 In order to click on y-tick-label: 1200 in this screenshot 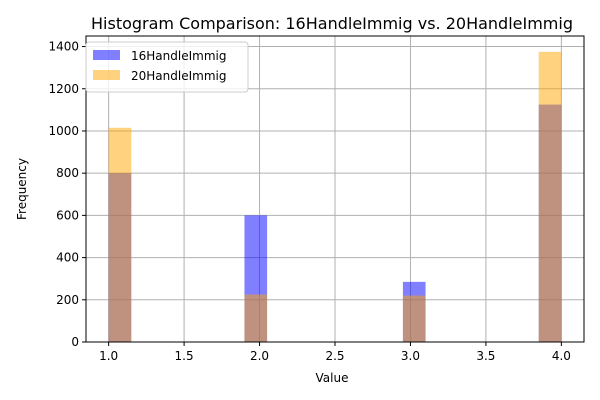, I will do `click(63, 89)`.